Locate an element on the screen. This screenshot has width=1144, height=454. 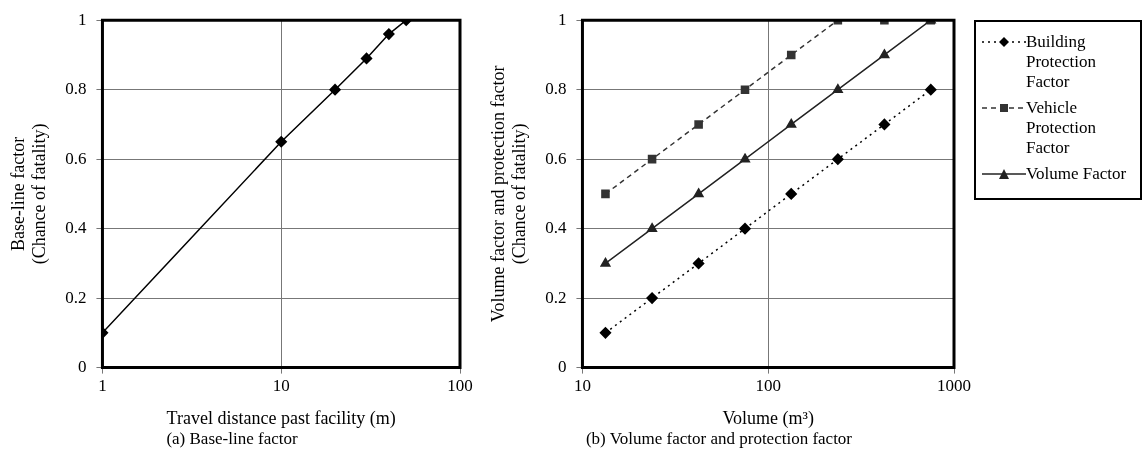
legend-label: Building Protection Factor is located at coordinates (1061, 62).